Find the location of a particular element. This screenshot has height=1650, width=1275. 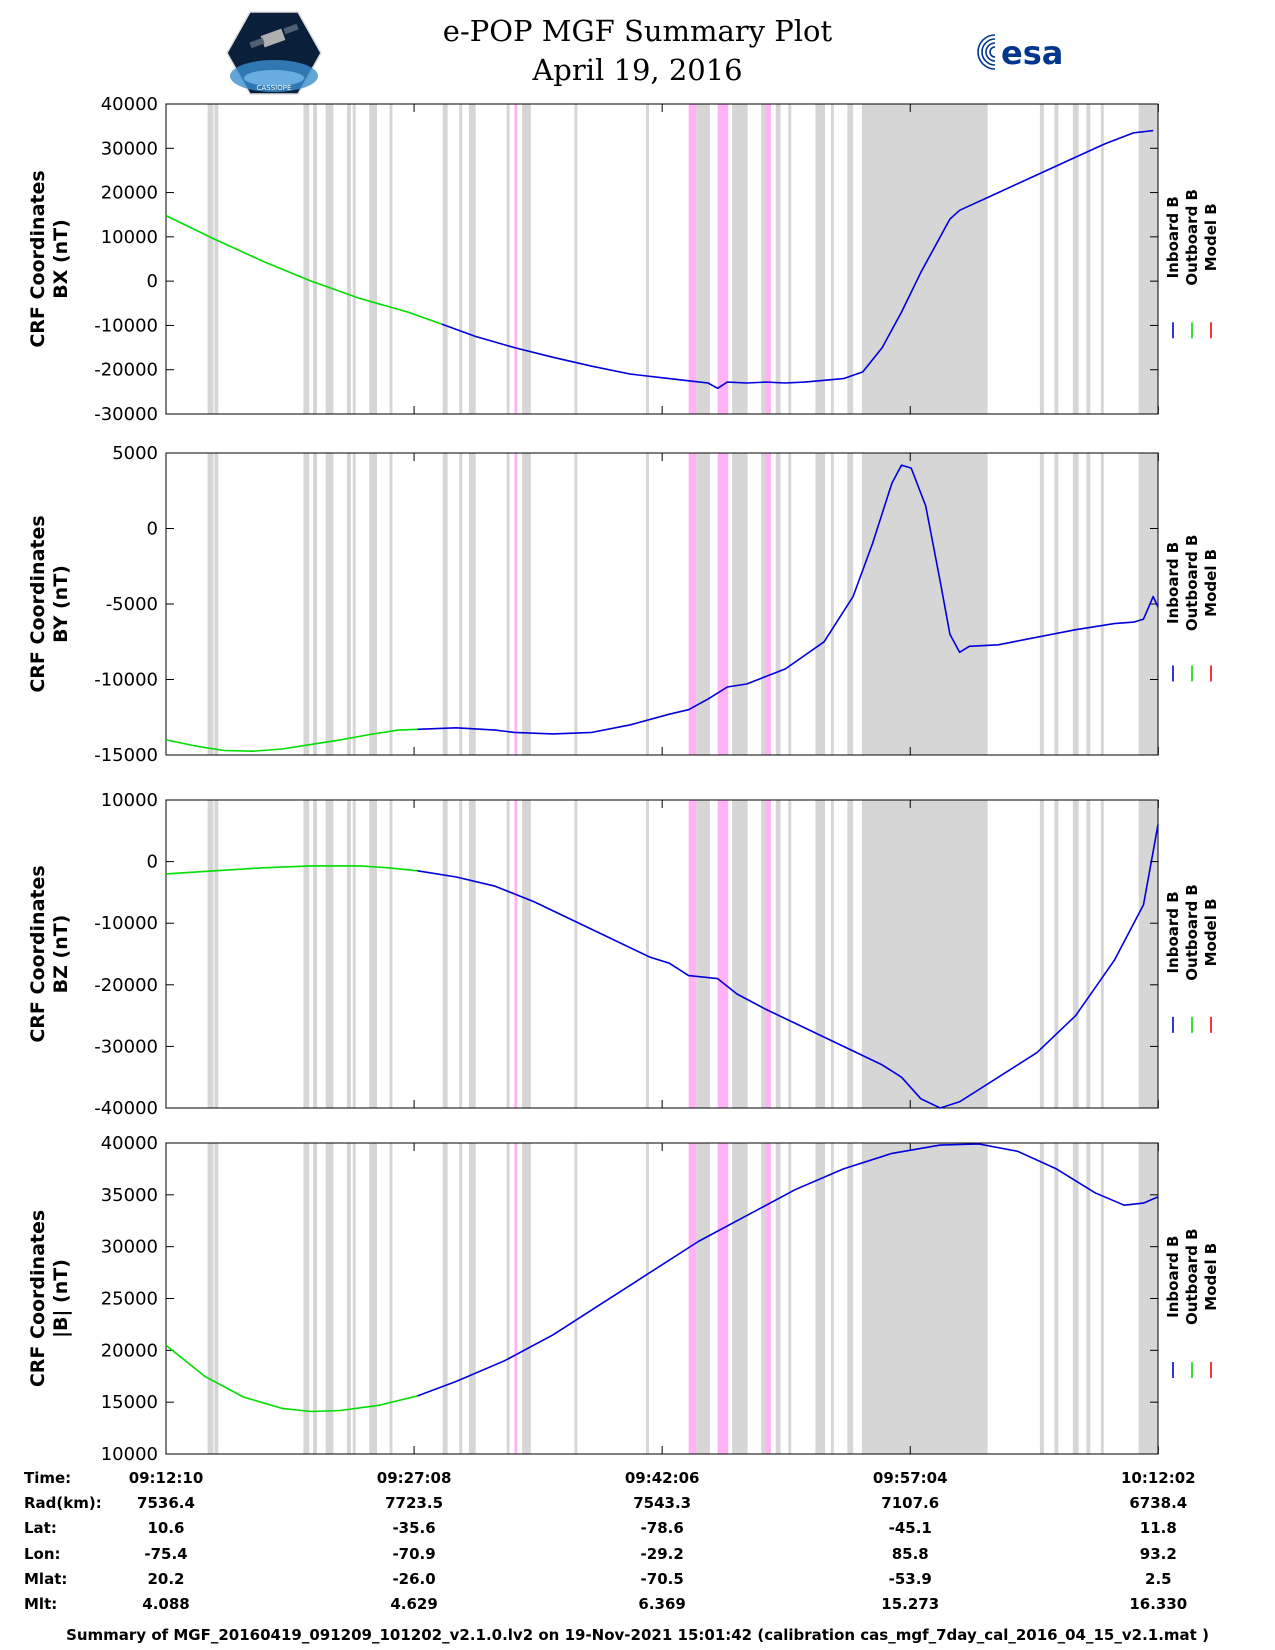

table-cell: 85.8 is located at coordinates (910, 1553).